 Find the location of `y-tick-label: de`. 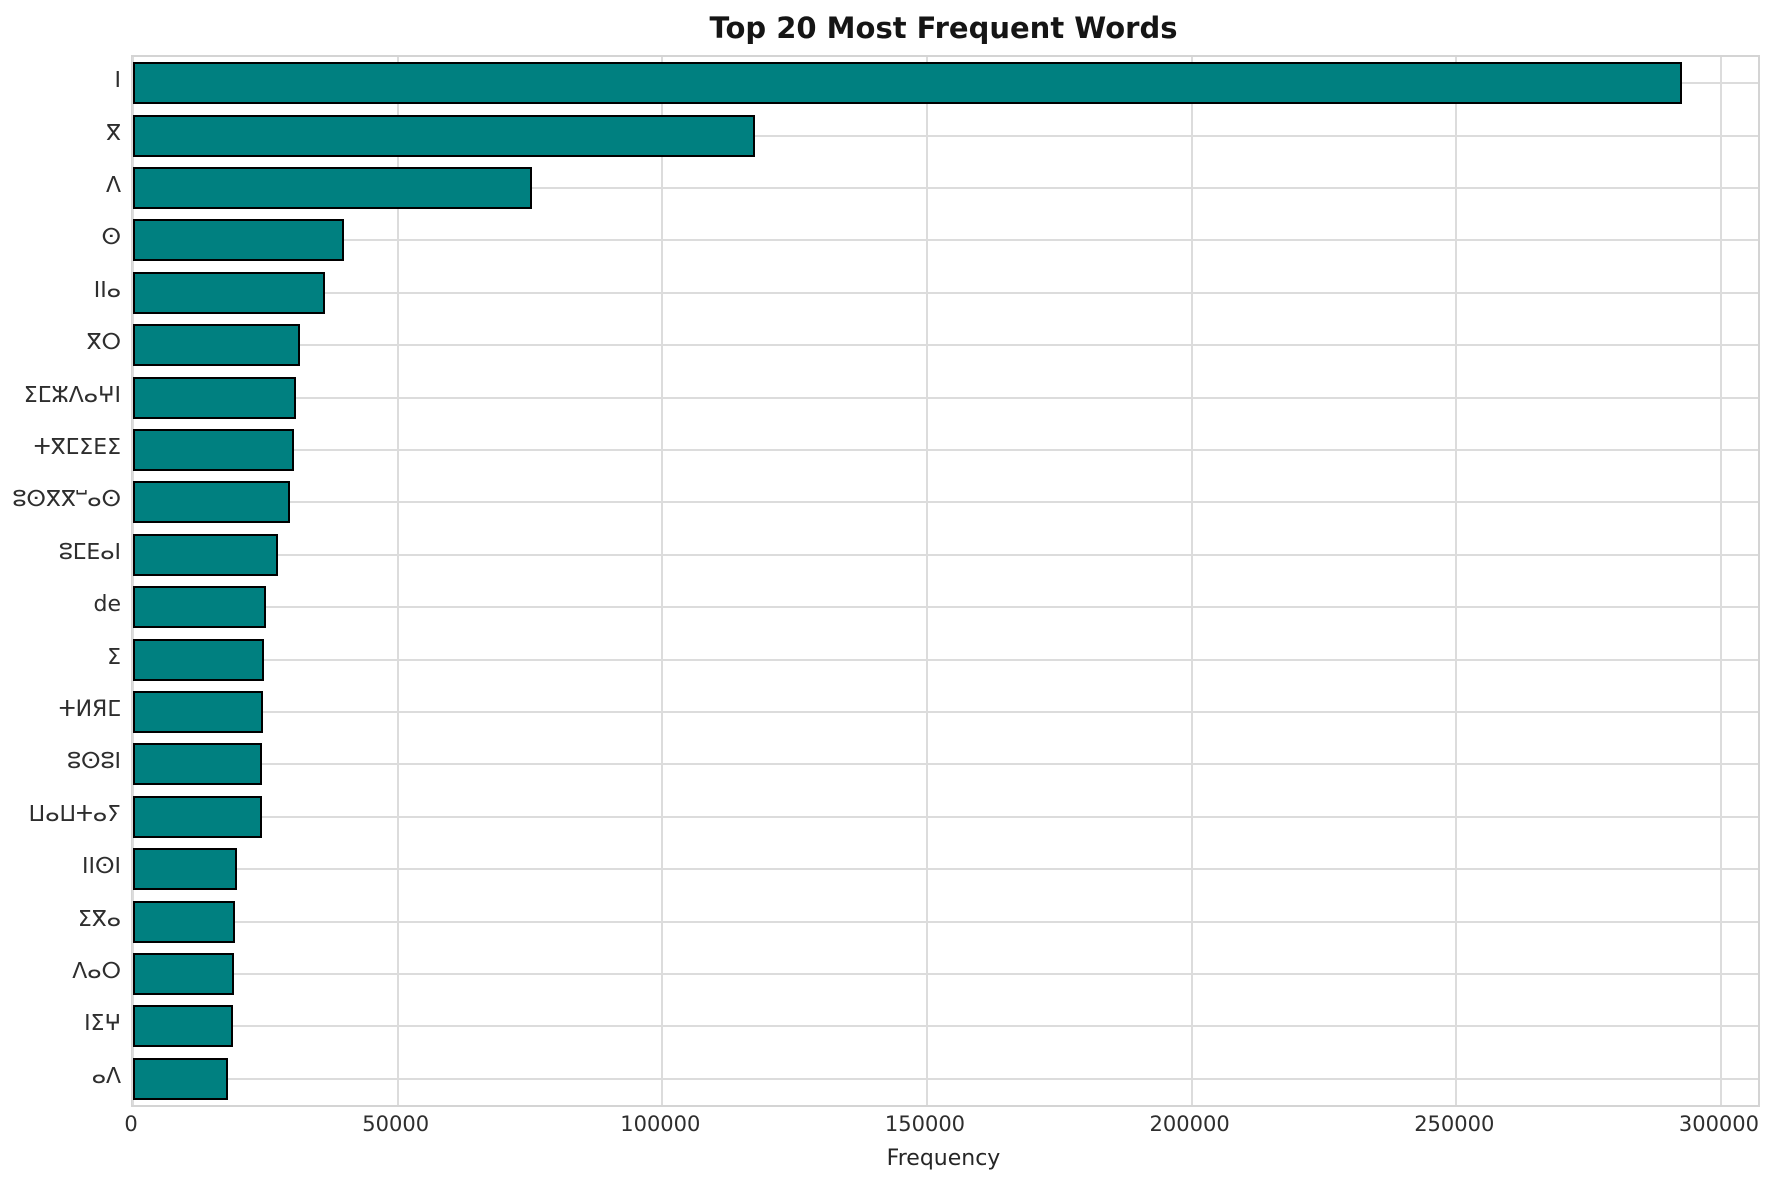

y-tick-label: de is located at coordinates (107, 605).